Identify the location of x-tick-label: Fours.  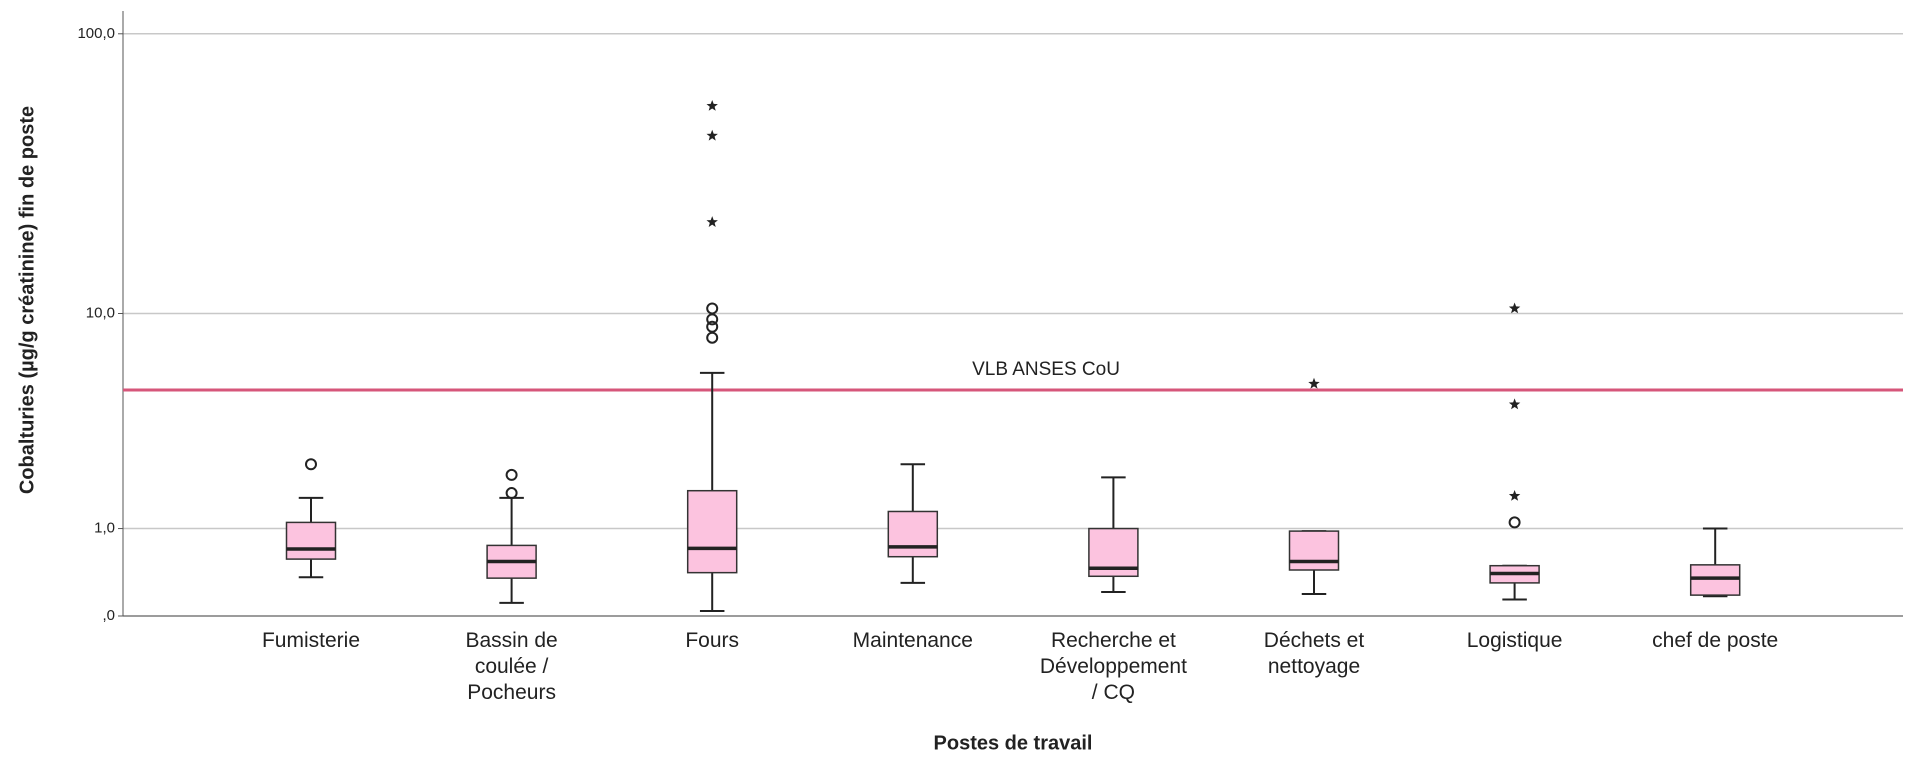
(712, 640).